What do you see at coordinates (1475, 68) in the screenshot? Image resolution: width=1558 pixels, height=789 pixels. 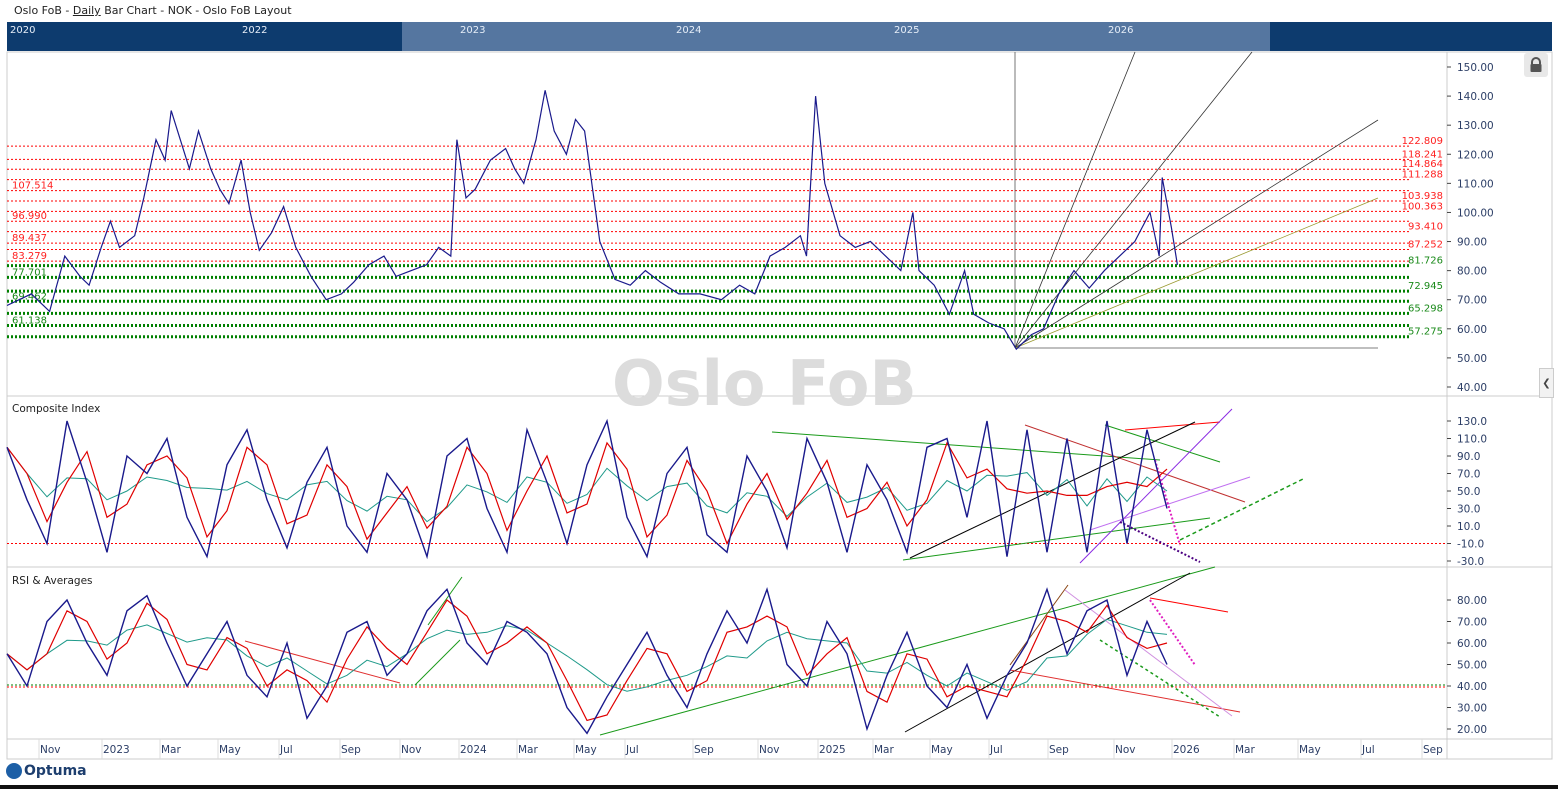 I see `y-tick-label: 150.00` at bounding box center [1475, 68].